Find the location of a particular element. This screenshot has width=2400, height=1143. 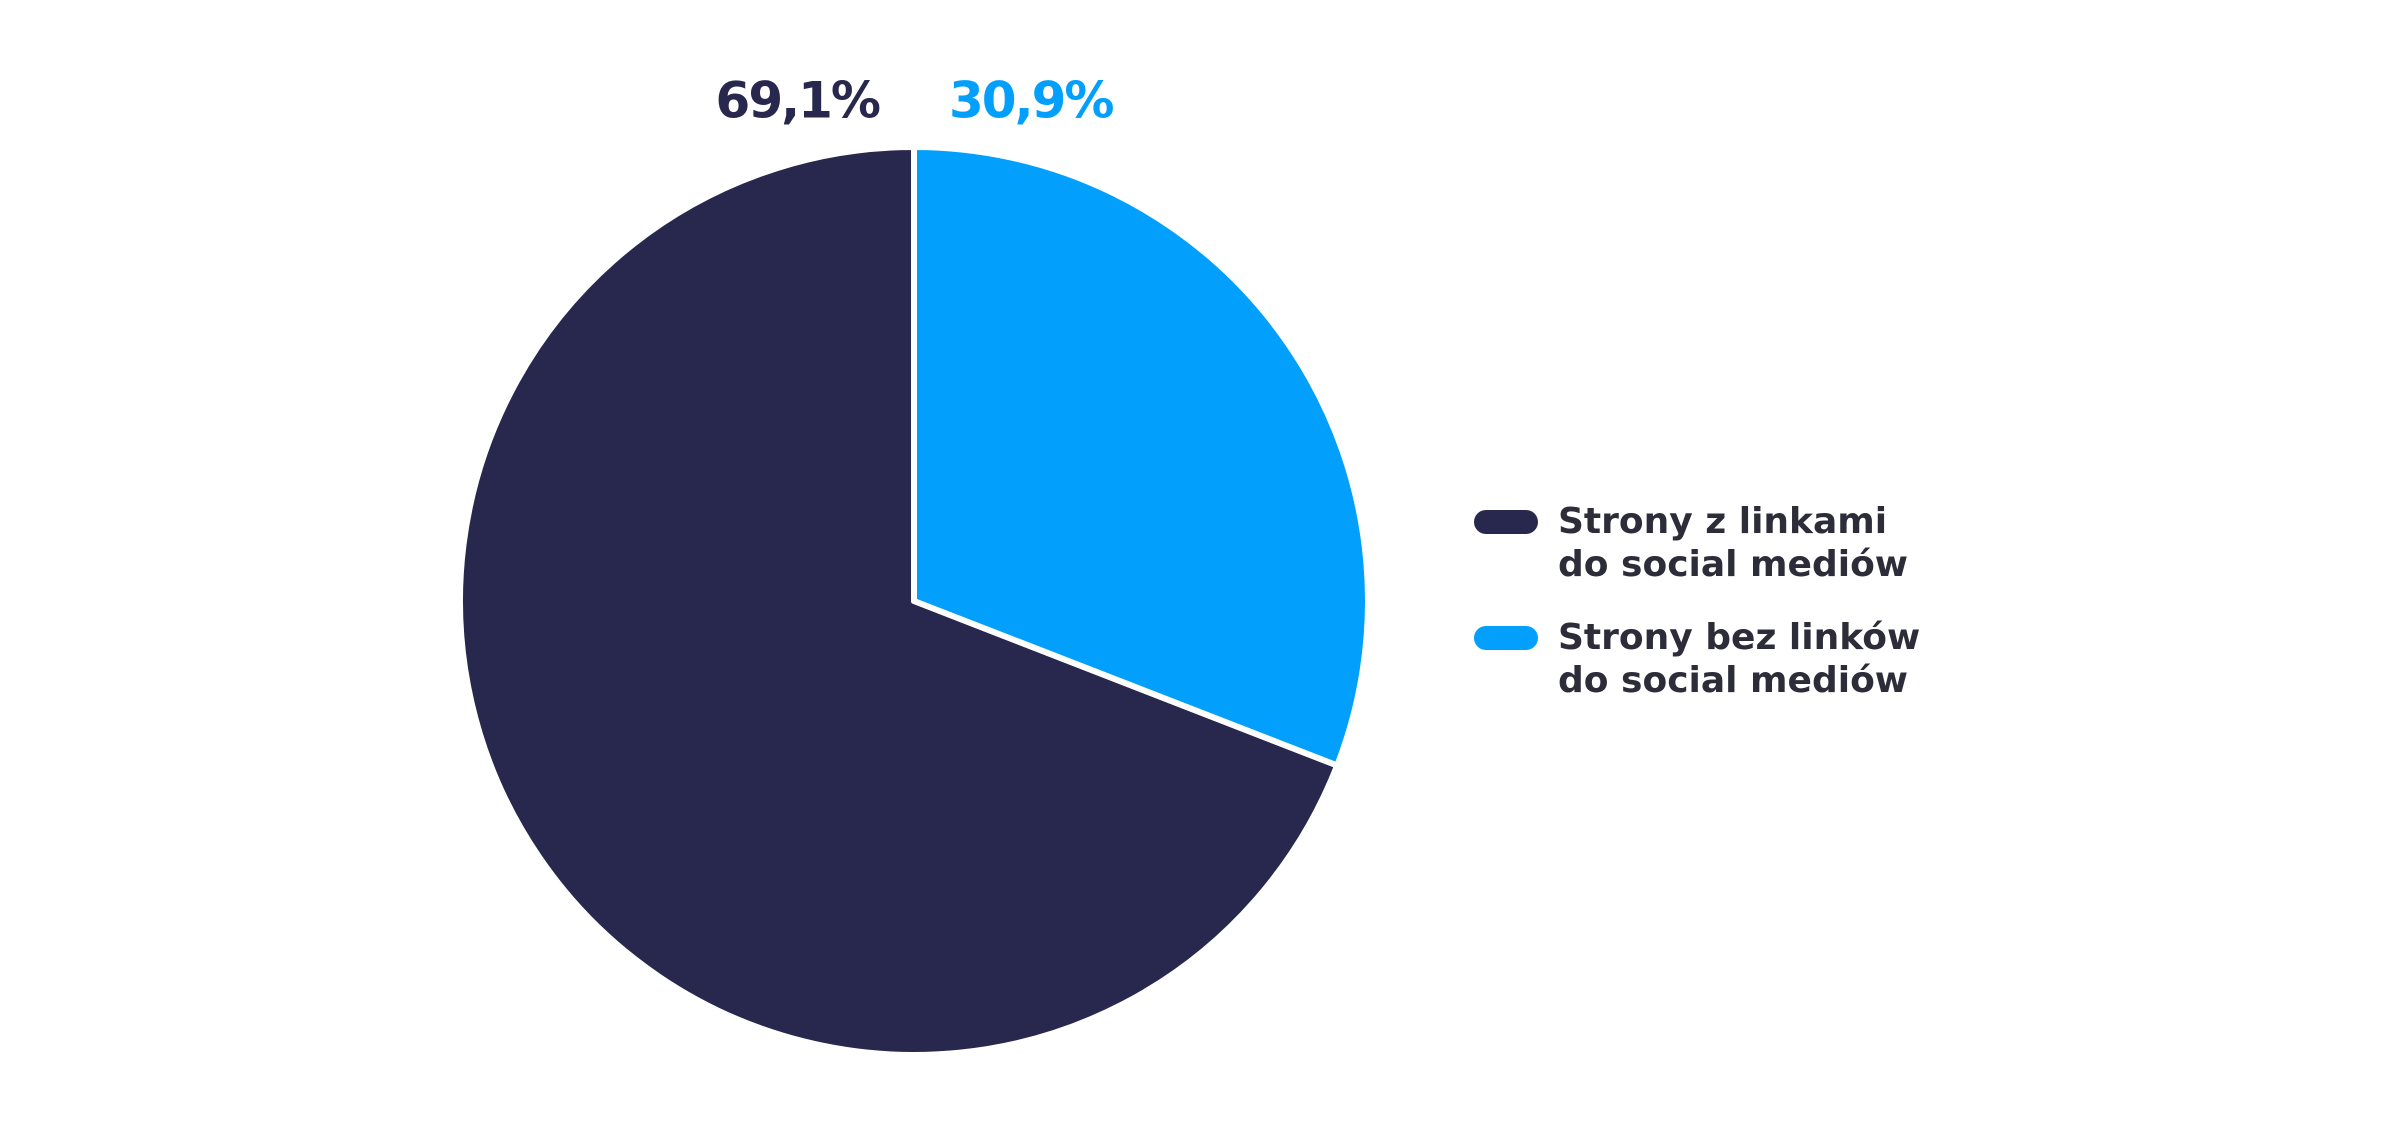

value-label: 69,1% is located at coordinates (798, 101).